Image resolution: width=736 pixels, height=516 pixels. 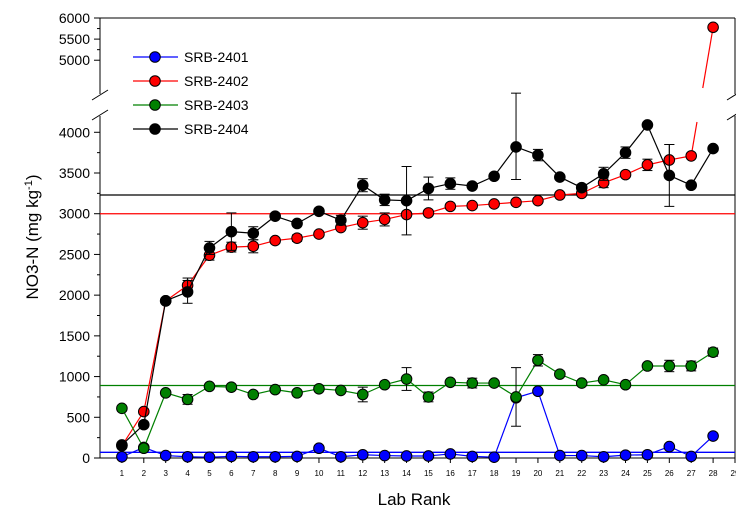 What do you see at coordinates (581, 473) in the screenshot?
I see `x-tick-label: 22` at bounding box center [581, 473].